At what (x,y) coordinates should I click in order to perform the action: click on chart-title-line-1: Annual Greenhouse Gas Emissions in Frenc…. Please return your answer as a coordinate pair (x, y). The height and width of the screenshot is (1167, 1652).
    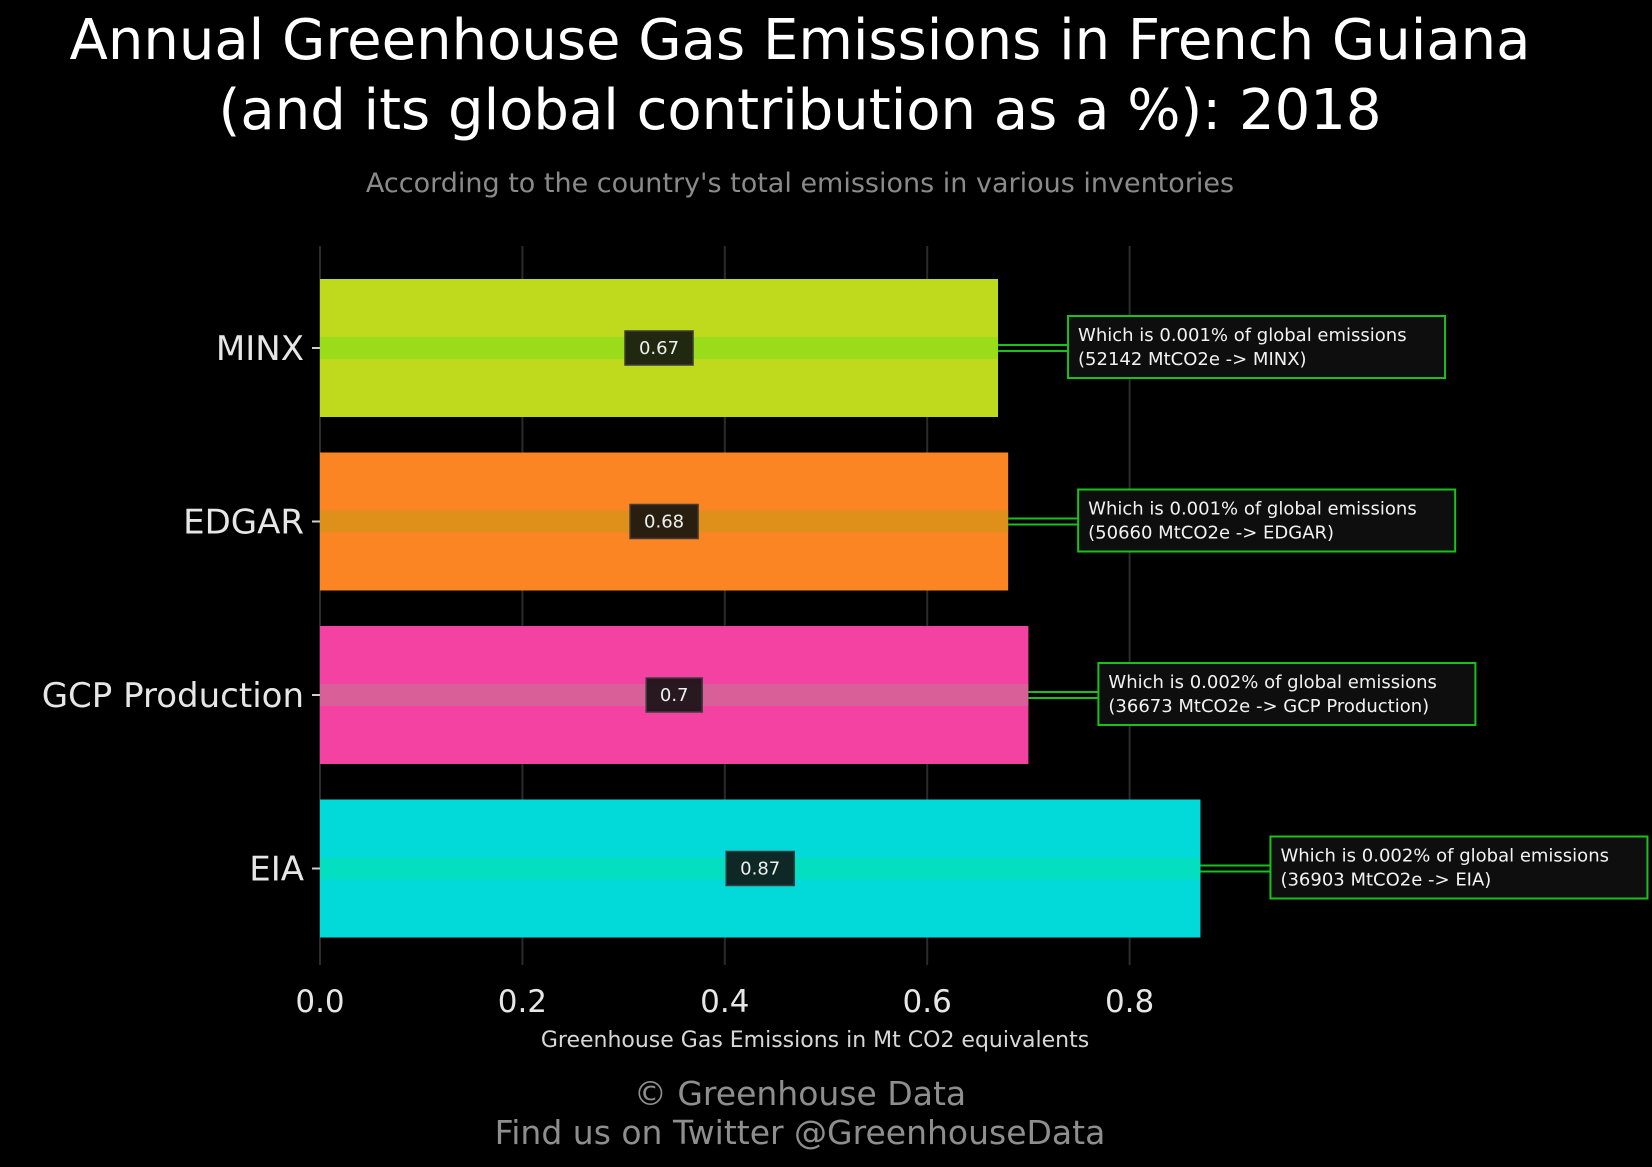
    Looking at the image, I should click on (800, 40).